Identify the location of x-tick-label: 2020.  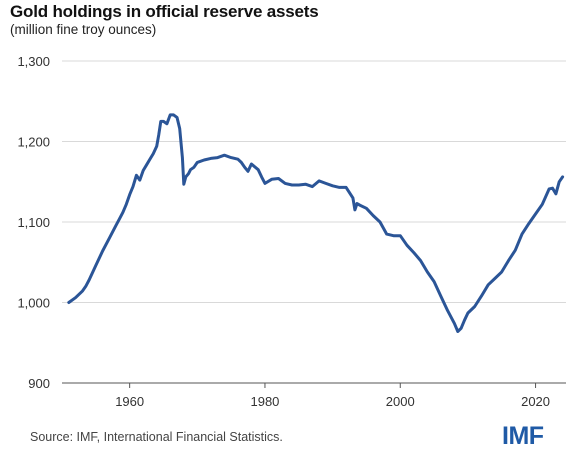
(535, 401).